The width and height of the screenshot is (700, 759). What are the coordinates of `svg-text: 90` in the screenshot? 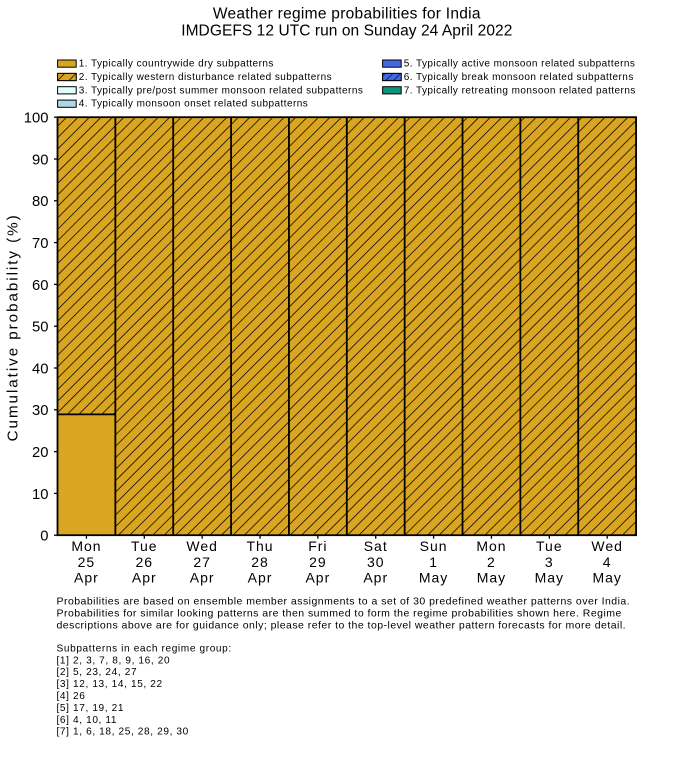 It's located at (40, 160).